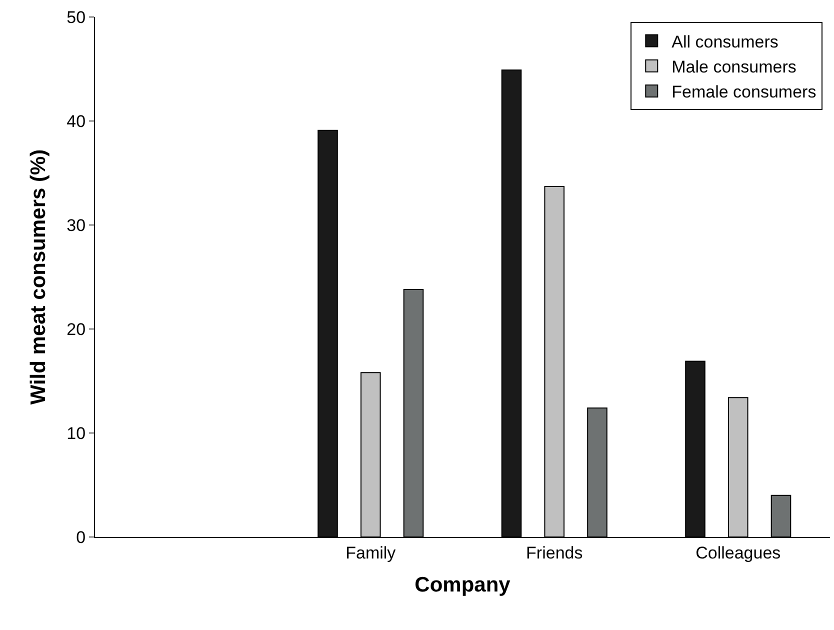 The width and height of the screenshot is (834, 630). Describe the element at coordinates (725, 42) in the screenshot. I see `legend-label: All consumers` at that location.